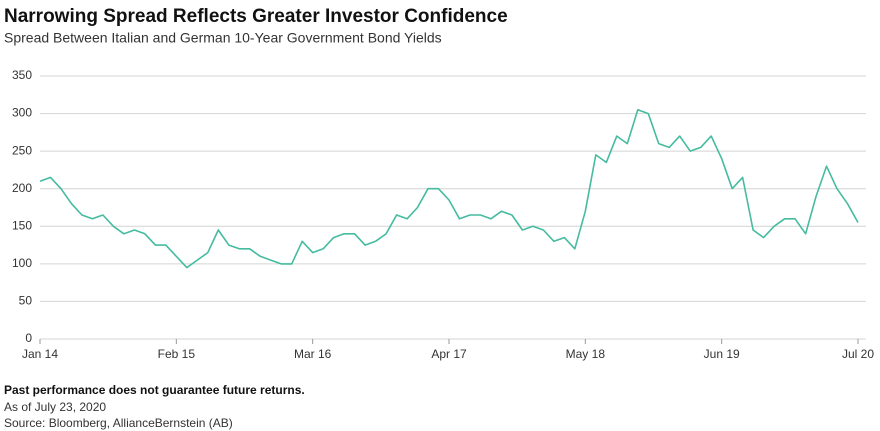  I want to click on x-tick-label: Jan 14, so click(40, 354).